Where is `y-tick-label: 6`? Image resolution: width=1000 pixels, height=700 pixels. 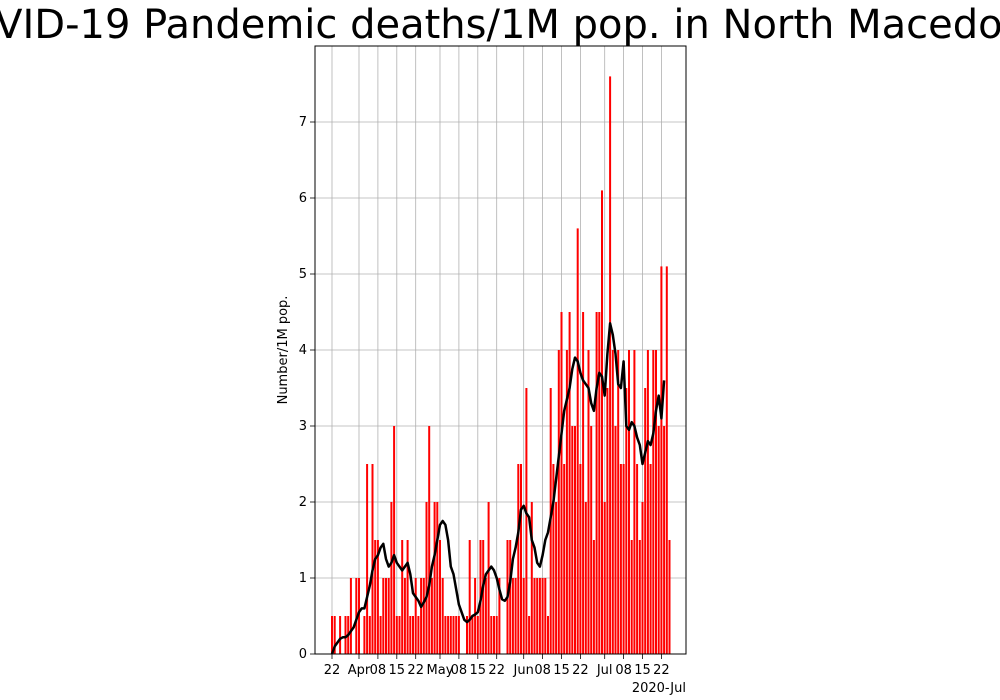
y-tick-label: 6 is located at coordinates (303, 198).